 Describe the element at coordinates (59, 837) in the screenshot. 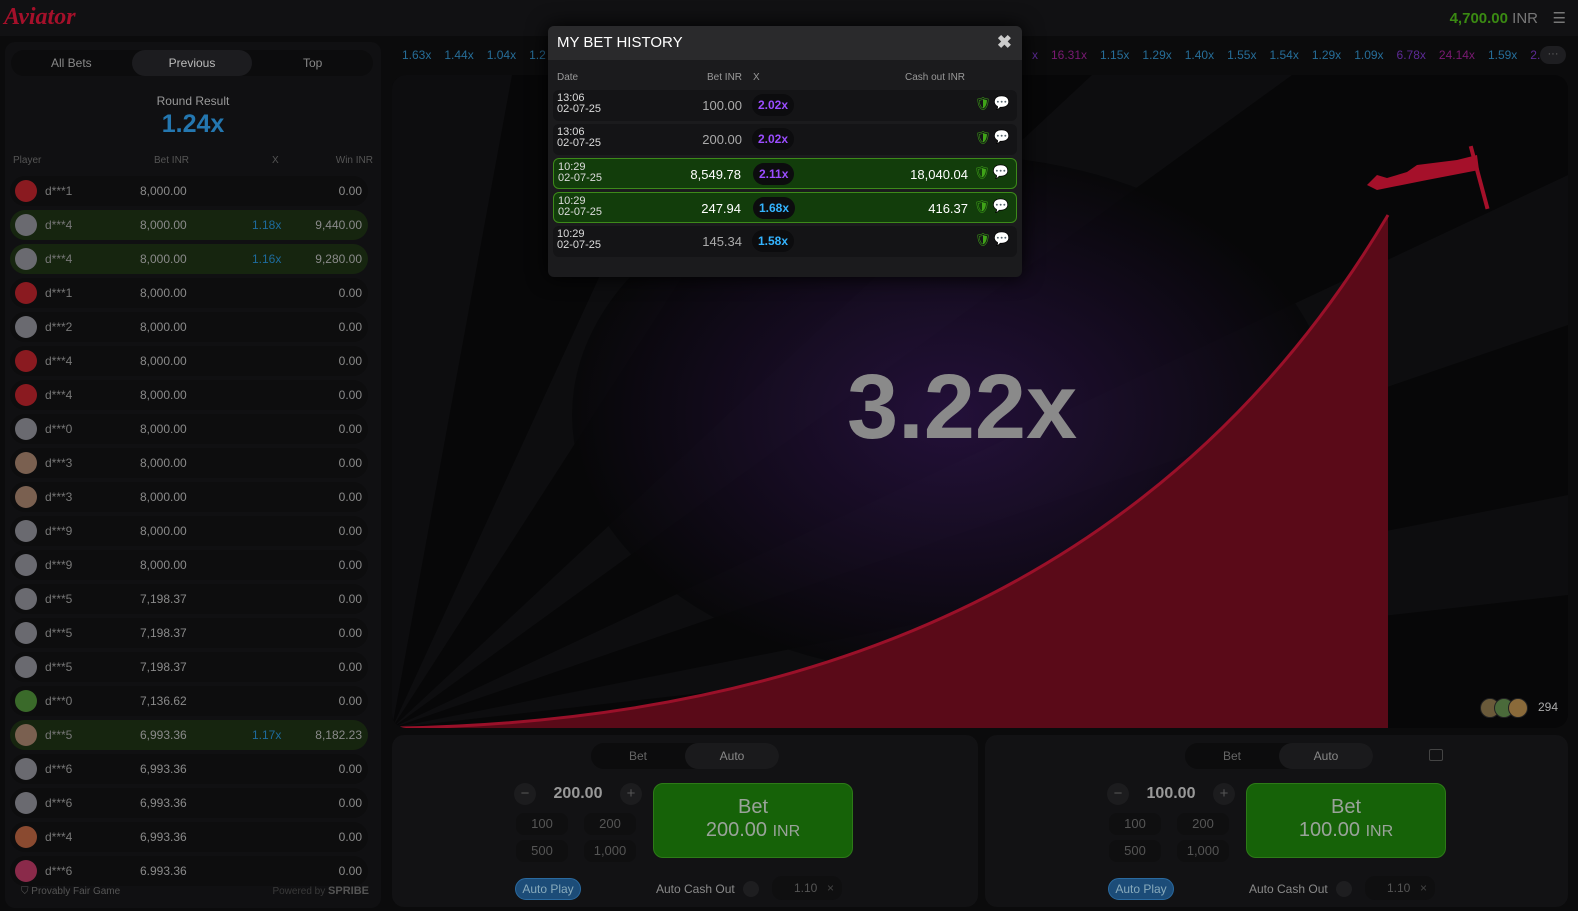

I see `player-name: d***4` at that location.